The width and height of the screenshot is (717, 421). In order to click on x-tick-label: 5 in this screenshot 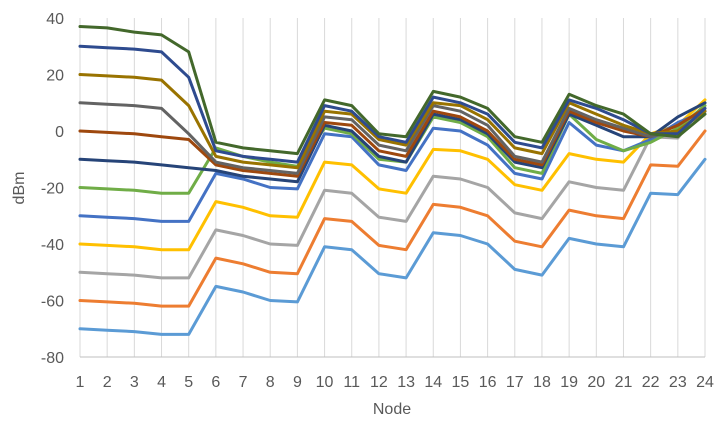, I will do `click(188, 382)`.